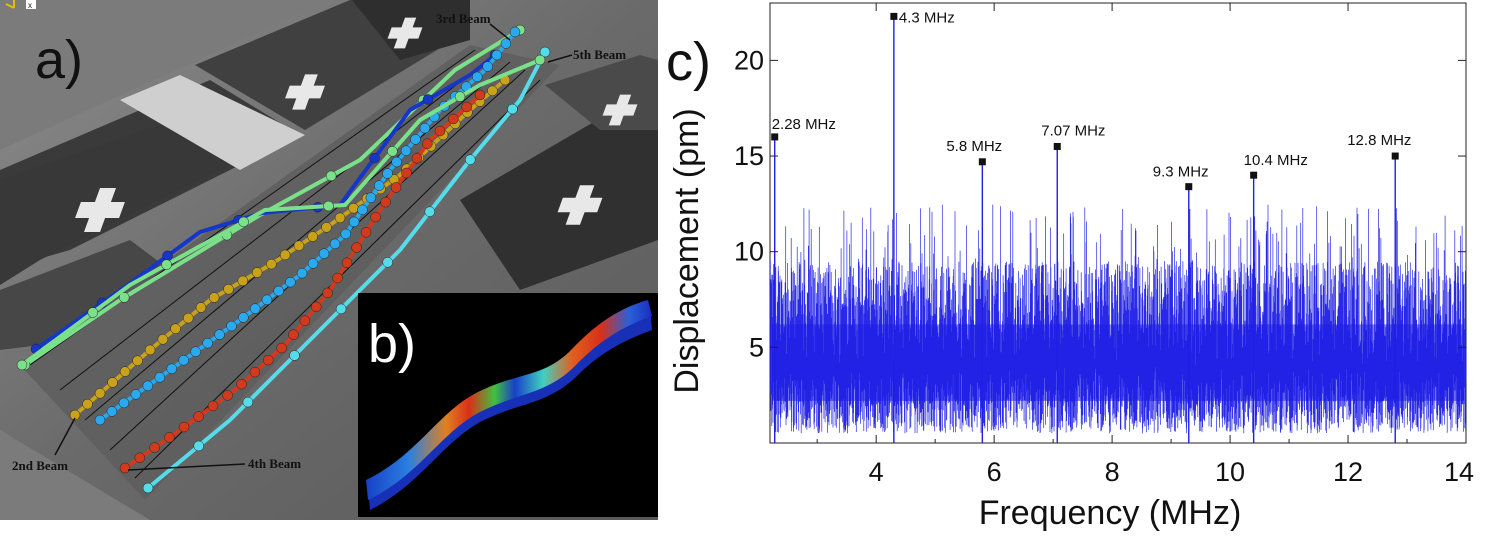  Describe the element at coordinates (927, 17) in the screenshot. I see `peak-label: 4.3 MHz` at that location.